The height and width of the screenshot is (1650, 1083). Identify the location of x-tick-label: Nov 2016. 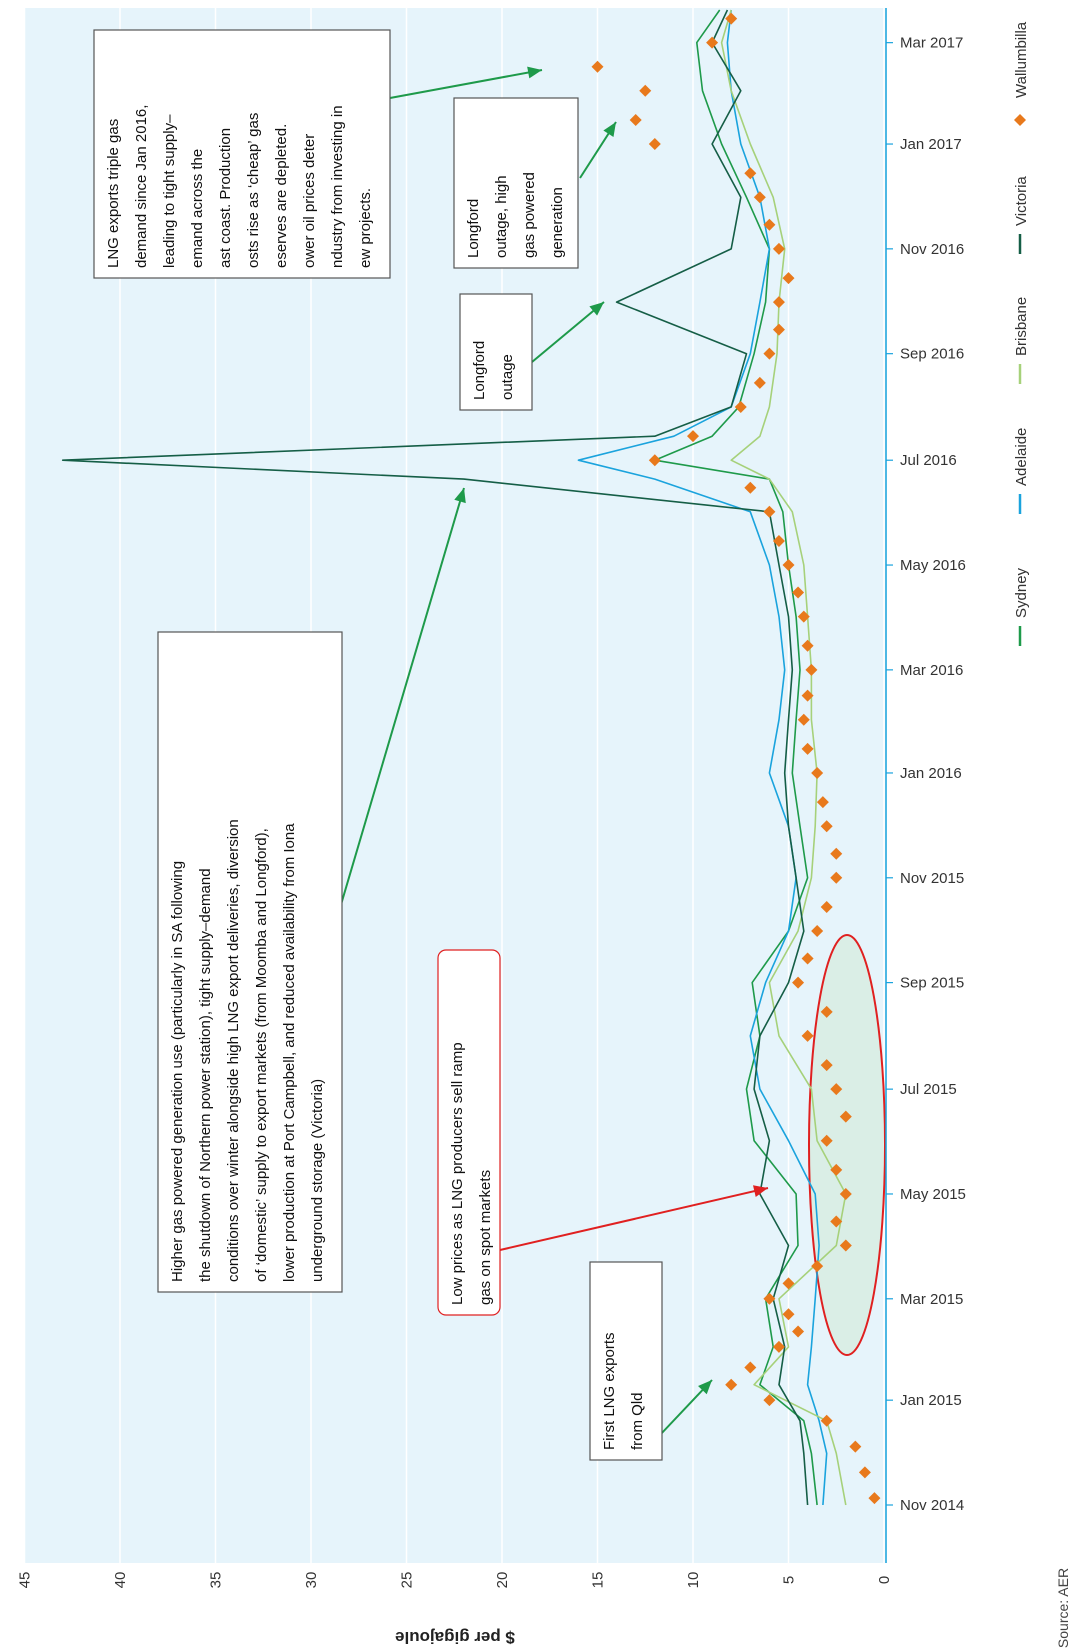
(932, 249).